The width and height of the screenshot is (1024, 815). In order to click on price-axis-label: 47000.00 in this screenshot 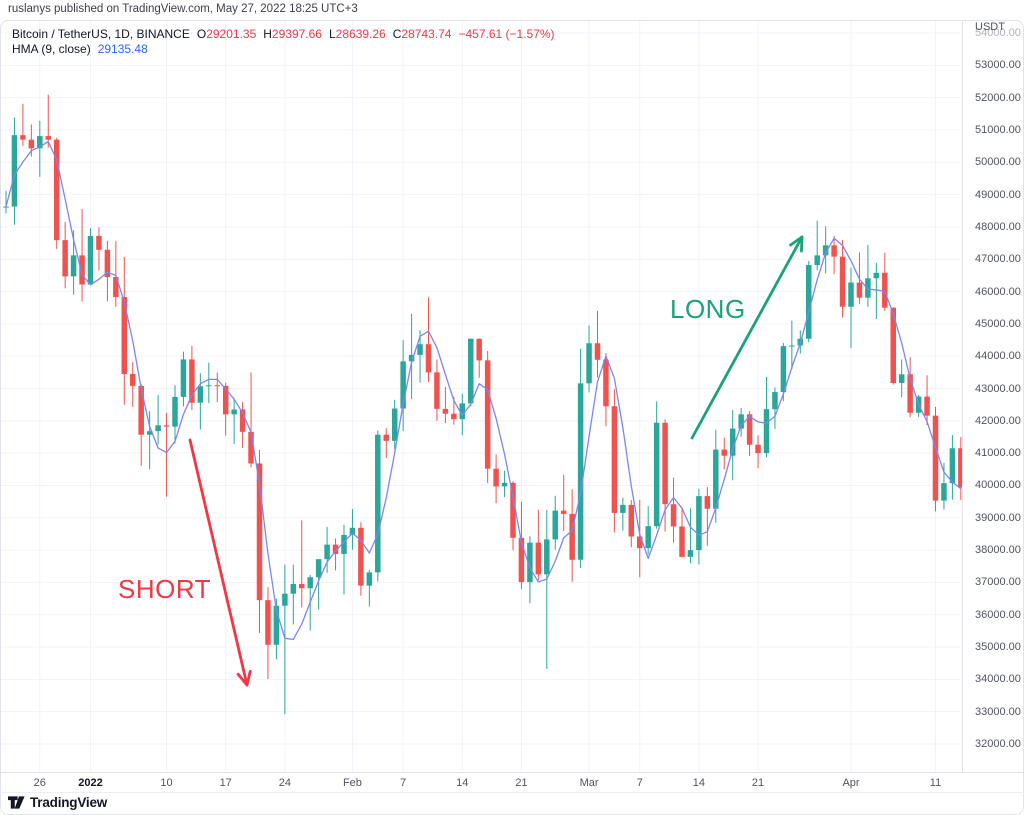, I will do `click(998, 259)`.